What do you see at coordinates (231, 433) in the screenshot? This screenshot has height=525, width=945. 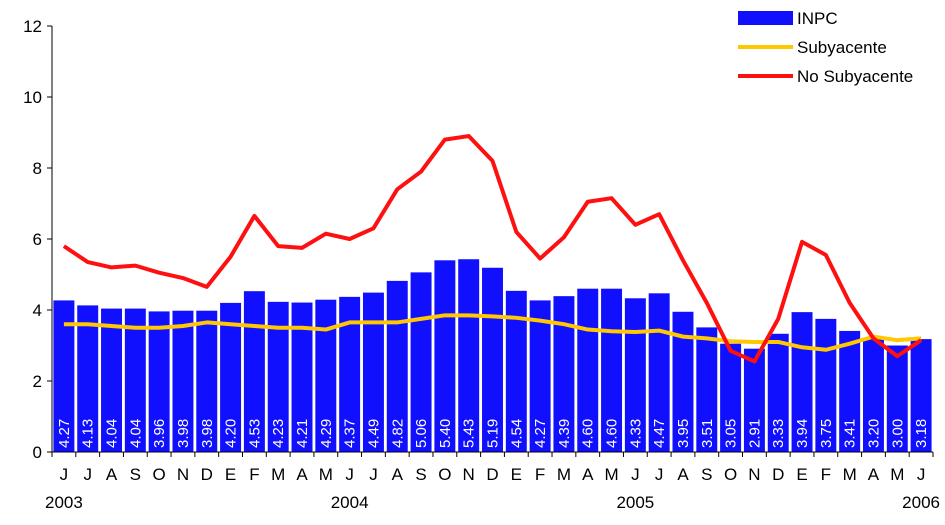 I see `value-label: 4.20` at bounding box center [231, 433].